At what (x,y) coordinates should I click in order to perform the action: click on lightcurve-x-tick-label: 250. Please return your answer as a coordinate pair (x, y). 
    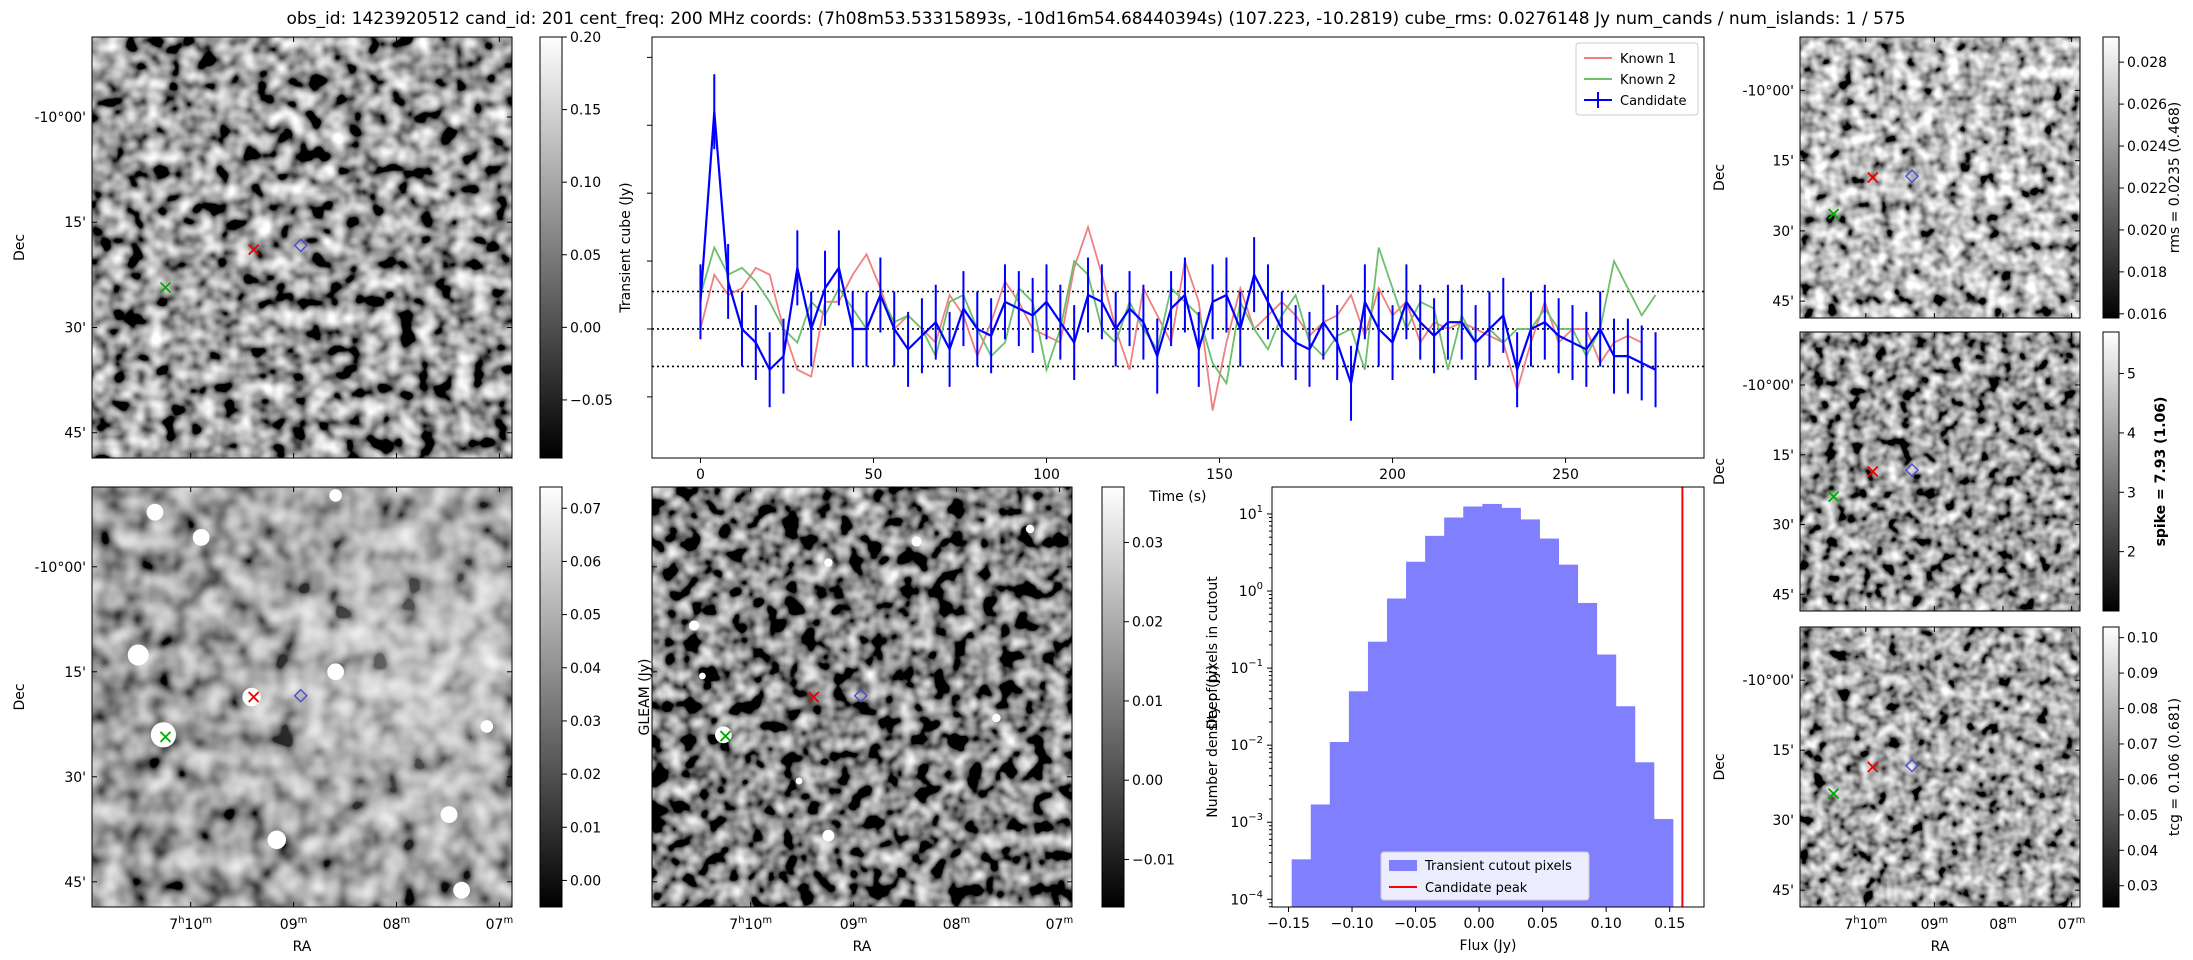
    Looking at the image, I should click on (1565, 475).